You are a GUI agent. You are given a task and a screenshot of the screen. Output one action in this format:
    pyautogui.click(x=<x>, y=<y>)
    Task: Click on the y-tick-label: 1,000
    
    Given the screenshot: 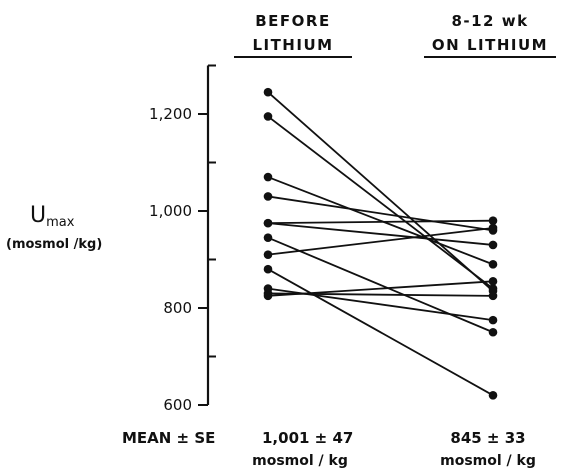 What is the action you would take?
    pyautogui.click(x=170, y=211)
    